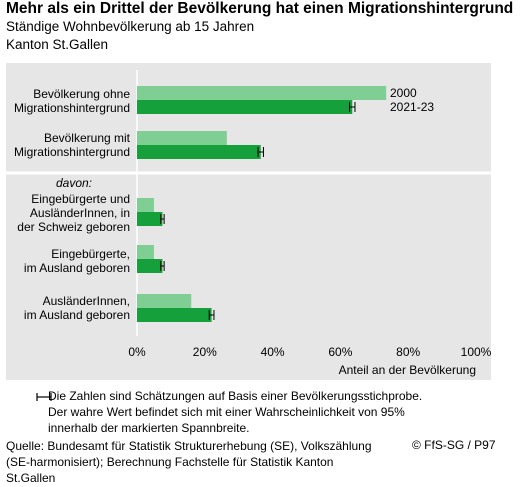 The image size is (526, 487). What do you see at coordinates (149, 428) in the screenshot?
I see `footnote-line: innerhalb der markierten Spannbreite.` at bounding box center [149, 428].